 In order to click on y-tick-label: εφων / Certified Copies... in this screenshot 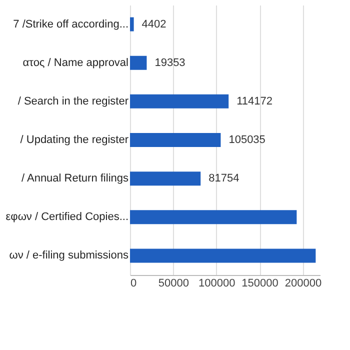, I will do `click(67, 217)`.